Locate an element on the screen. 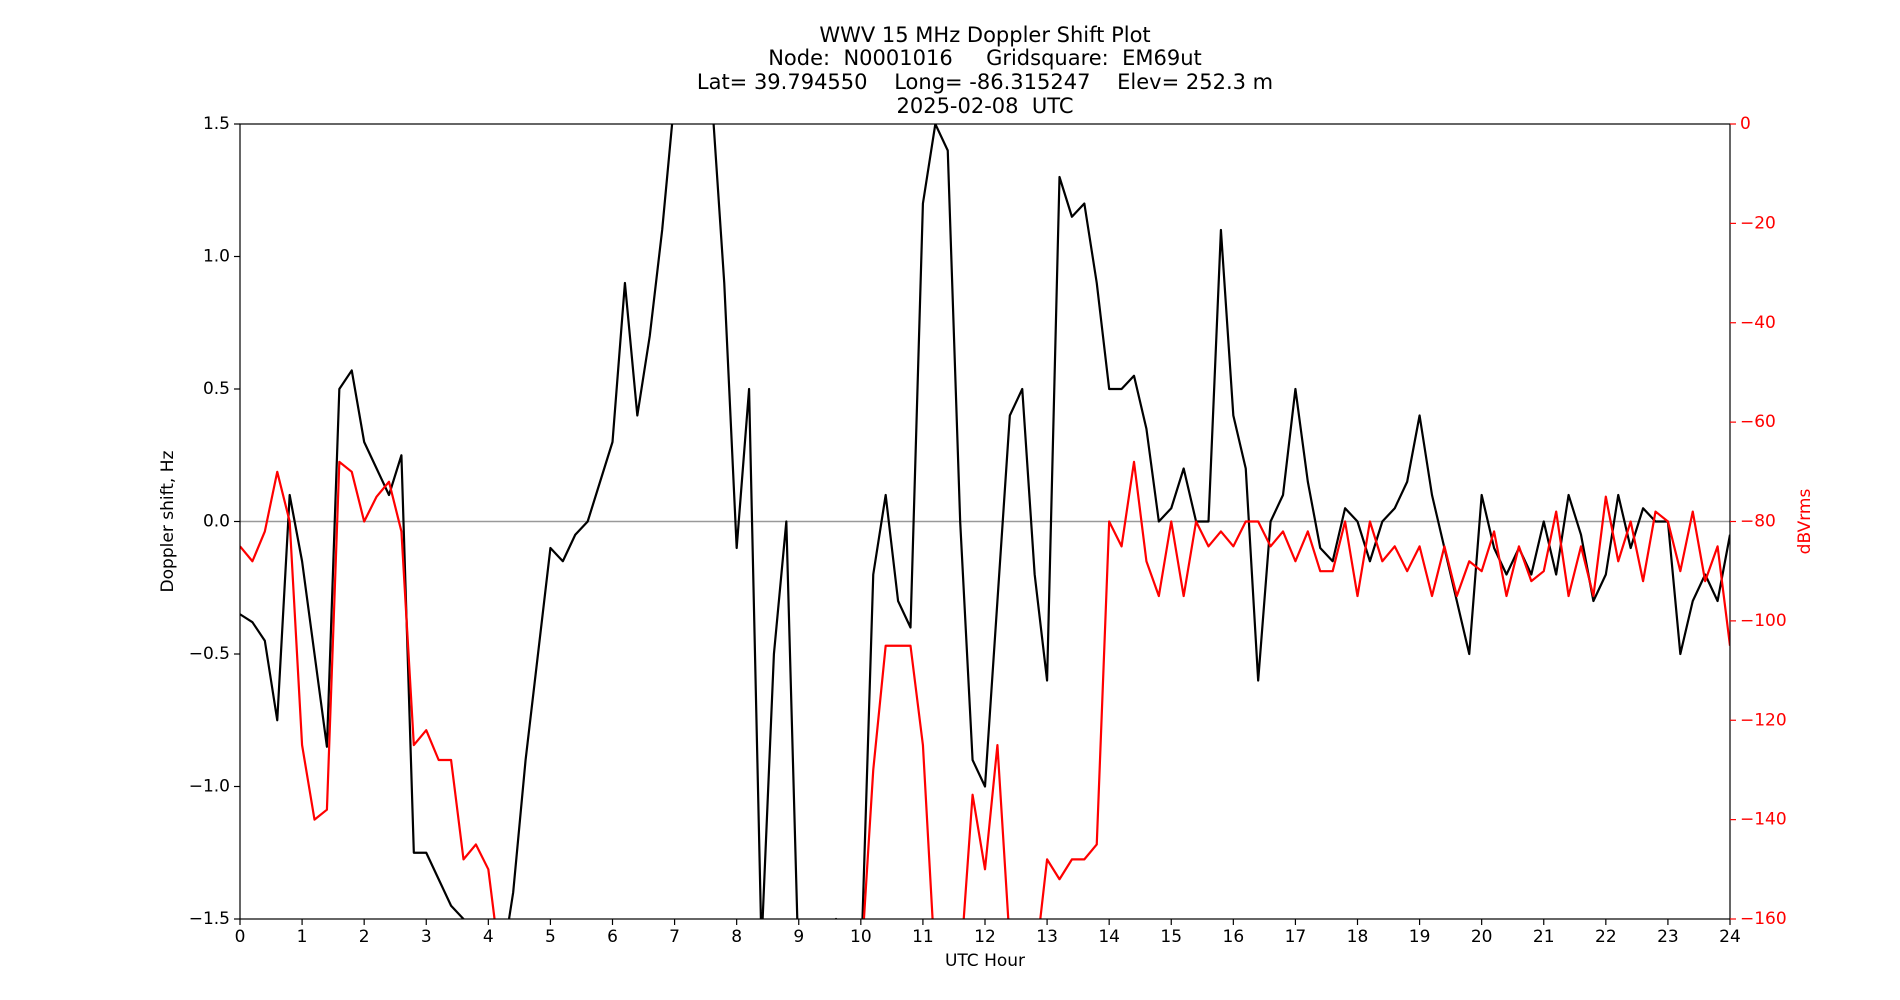  x-tick-label: 20 is located at coordinates (1482, 937).